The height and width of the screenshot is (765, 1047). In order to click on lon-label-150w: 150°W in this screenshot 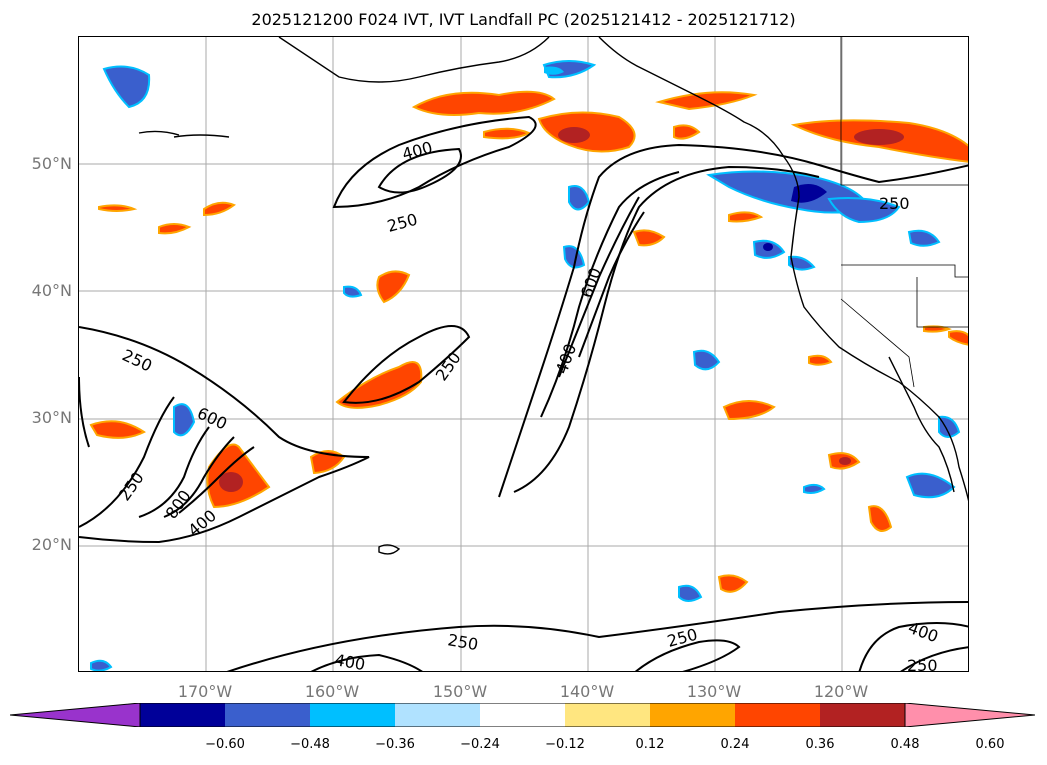, I will do `click(460, 691)`.